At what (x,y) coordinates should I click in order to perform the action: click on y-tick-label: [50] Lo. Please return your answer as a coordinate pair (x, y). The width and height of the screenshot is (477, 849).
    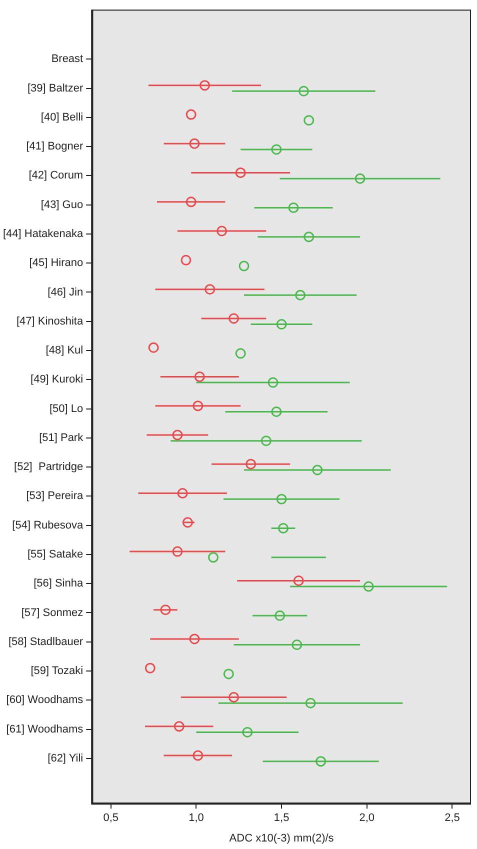
    Looking at the image, I should click on (66, 408).